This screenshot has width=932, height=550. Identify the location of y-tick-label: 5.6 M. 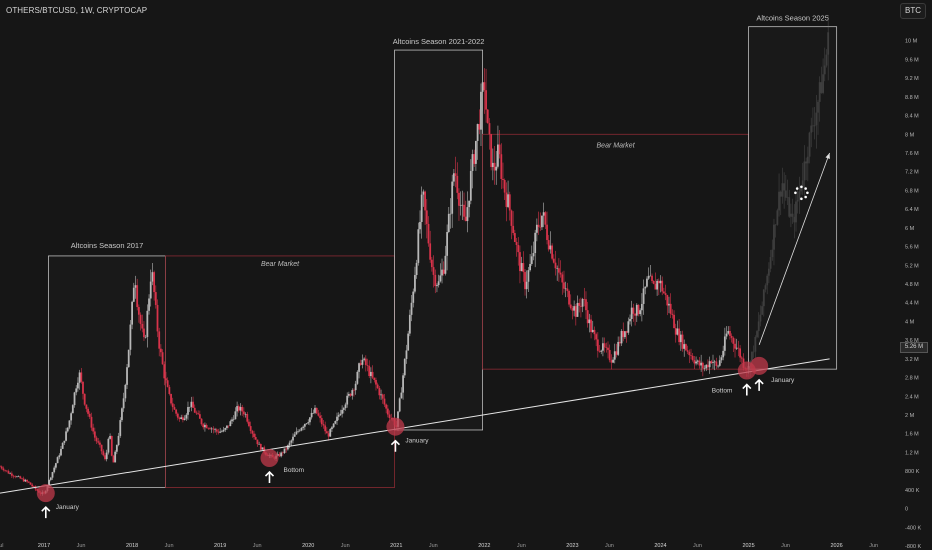
(912, 248).